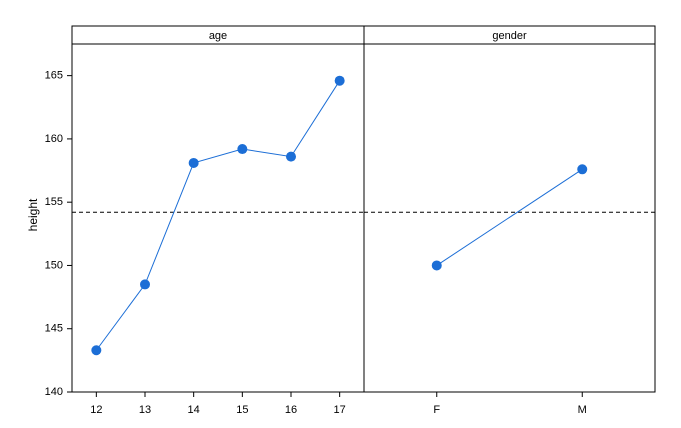 Image resolution: width=681 pixels, height=428 pixels. What do you see at coordinates (218, 36) in the screenshot?
I see `panel-title: age` at bounding box center [218, 36].